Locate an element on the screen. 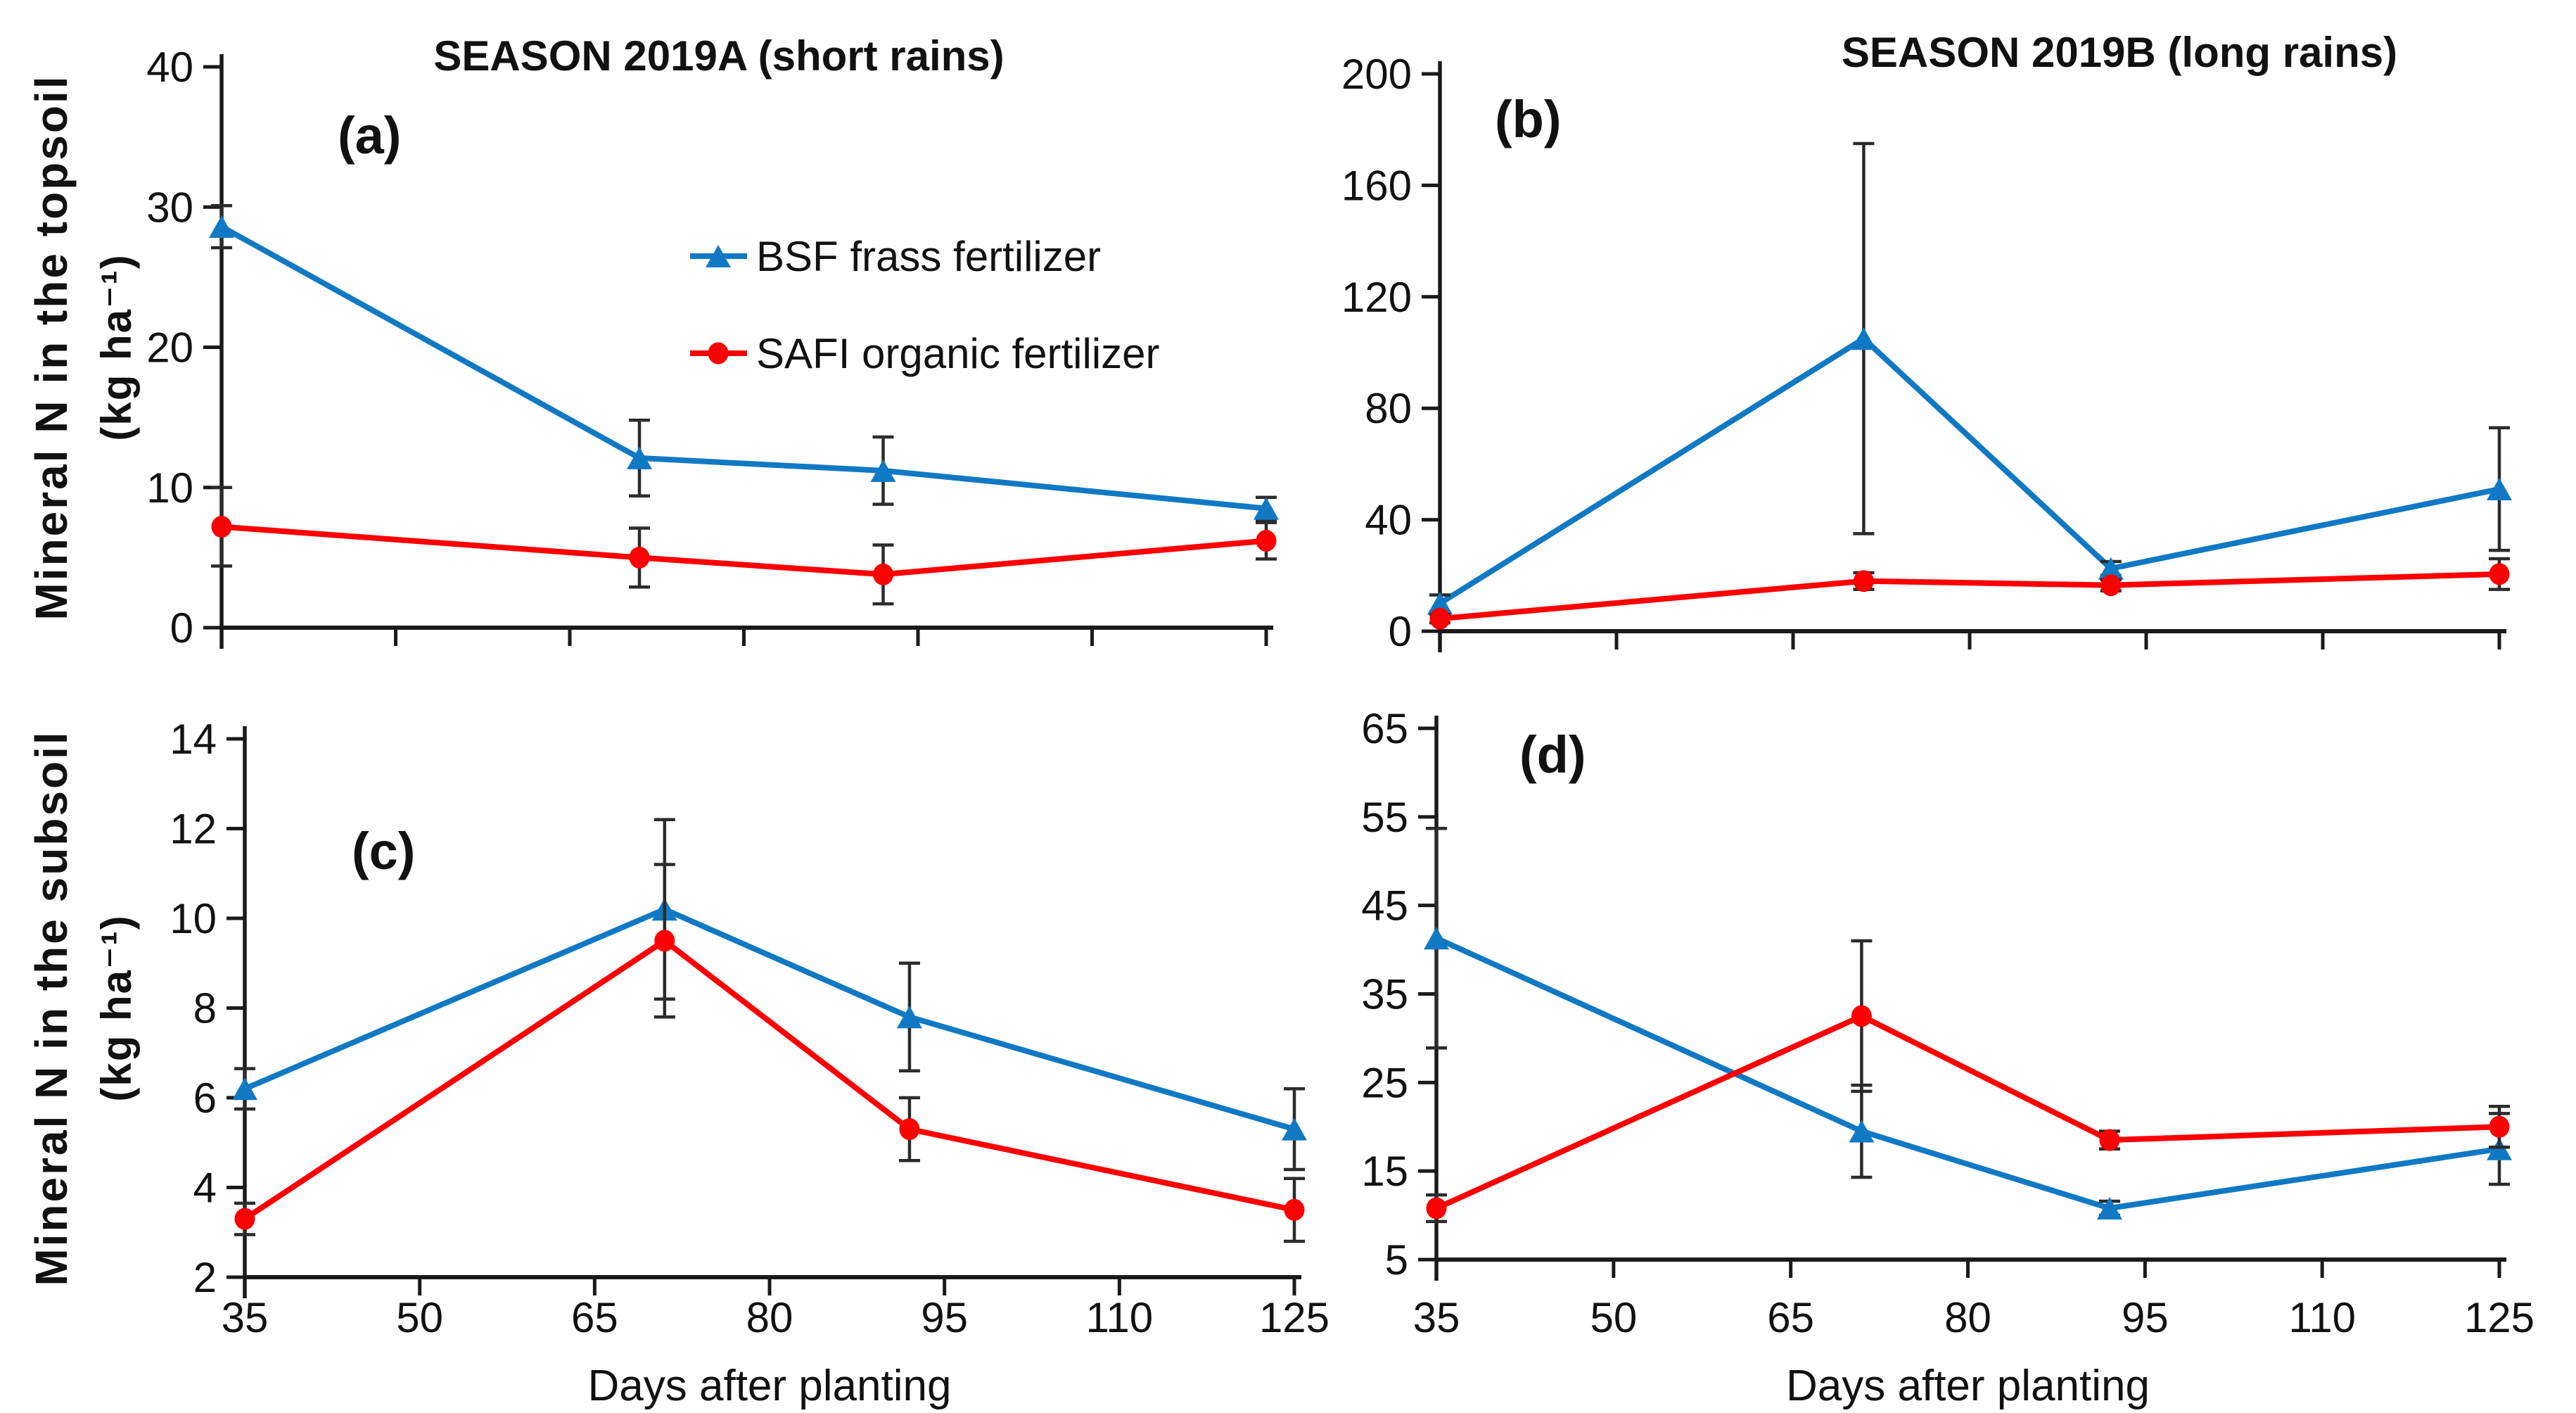 The height and width of the screenshot is (1413, 2576). y-tick-label: 6 is located at coordinates (205, 1098).